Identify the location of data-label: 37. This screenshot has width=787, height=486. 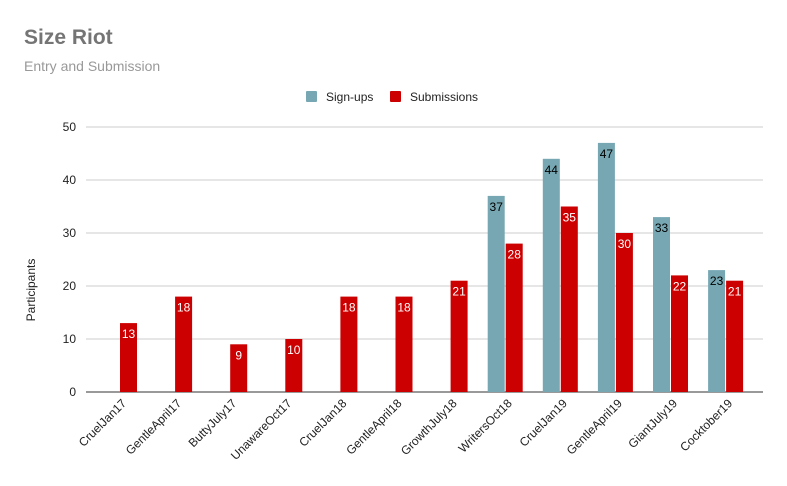
(497, 207).